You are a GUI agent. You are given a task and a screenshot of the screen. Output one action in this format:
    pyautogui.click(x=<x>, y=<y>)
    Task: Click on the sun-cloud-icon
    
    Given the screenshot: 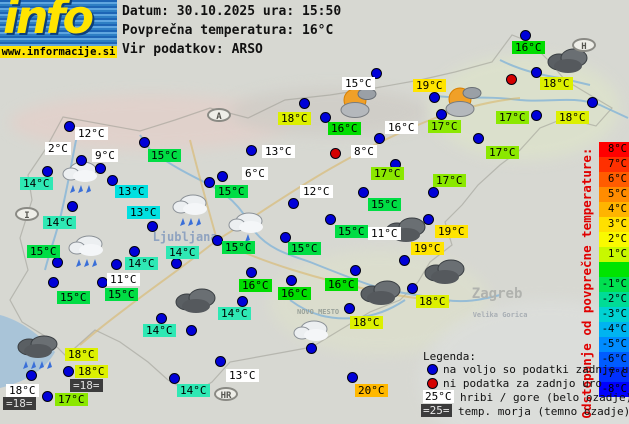 What is the action you would take?
    pyautogui.click(x=462, y=103)
    